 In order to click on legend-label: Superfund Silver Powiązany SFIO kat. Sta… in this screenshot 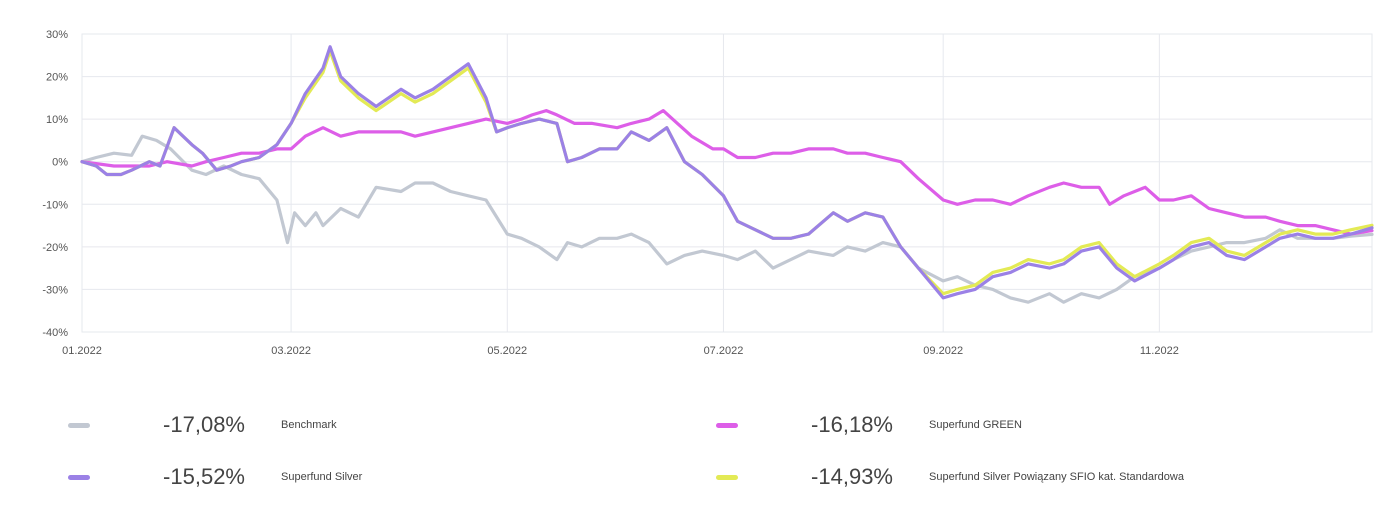, I will do `click(1056, 477)`.